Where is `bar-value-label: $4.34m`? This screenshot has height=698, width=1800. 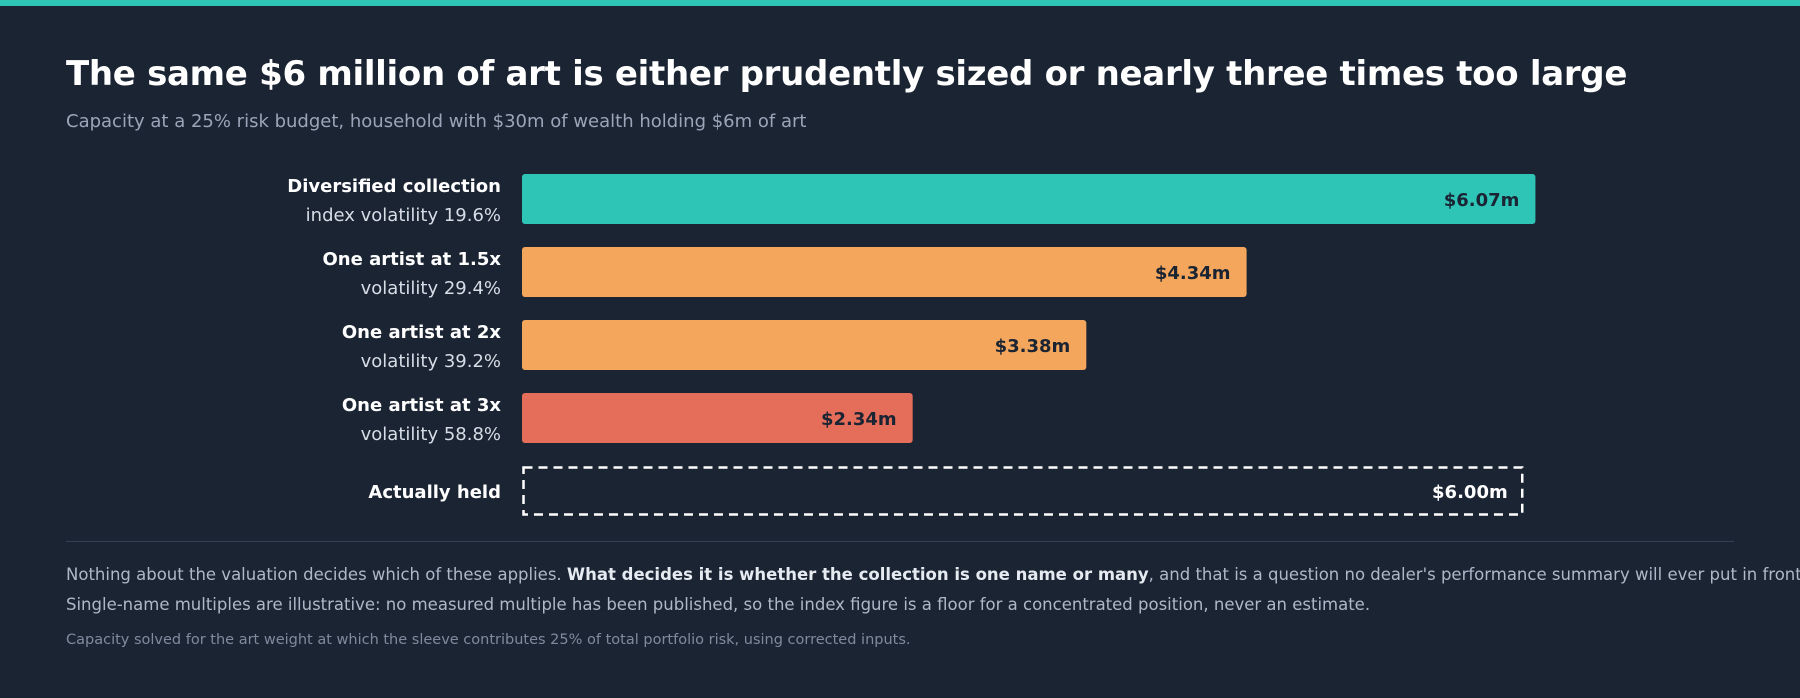
bar-value-label: $4.34m is located at coordinates (1193, 273).